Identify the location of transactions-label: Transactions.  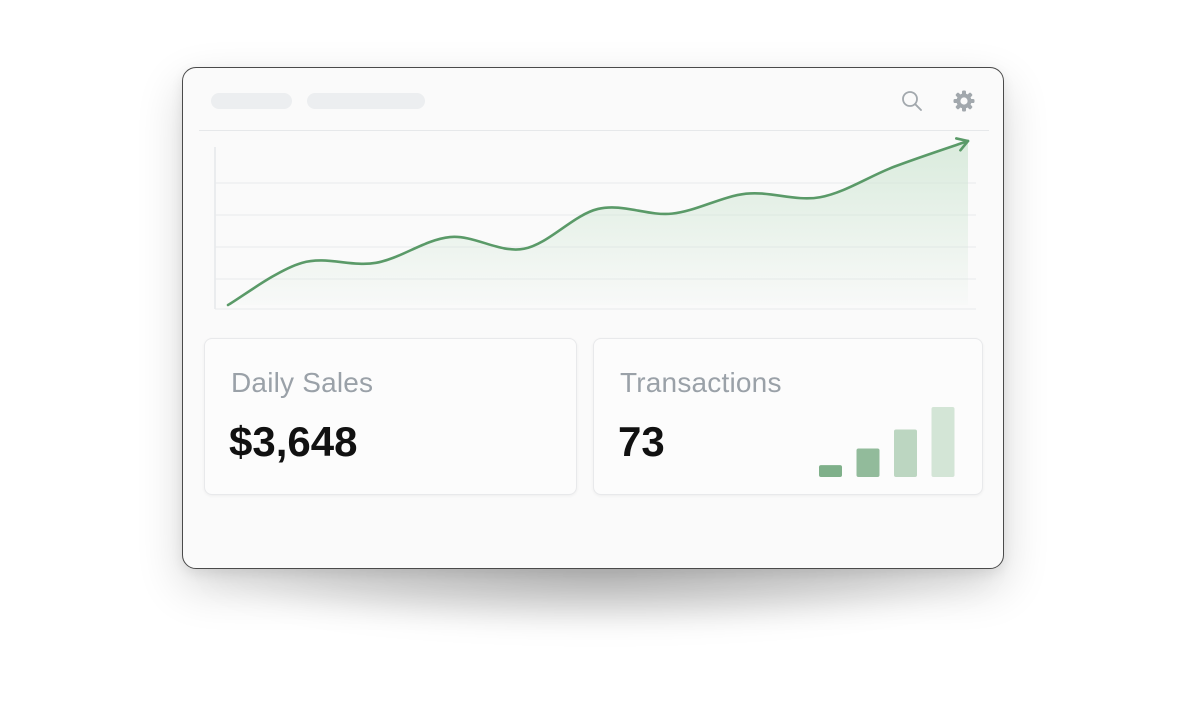
(701, 382).